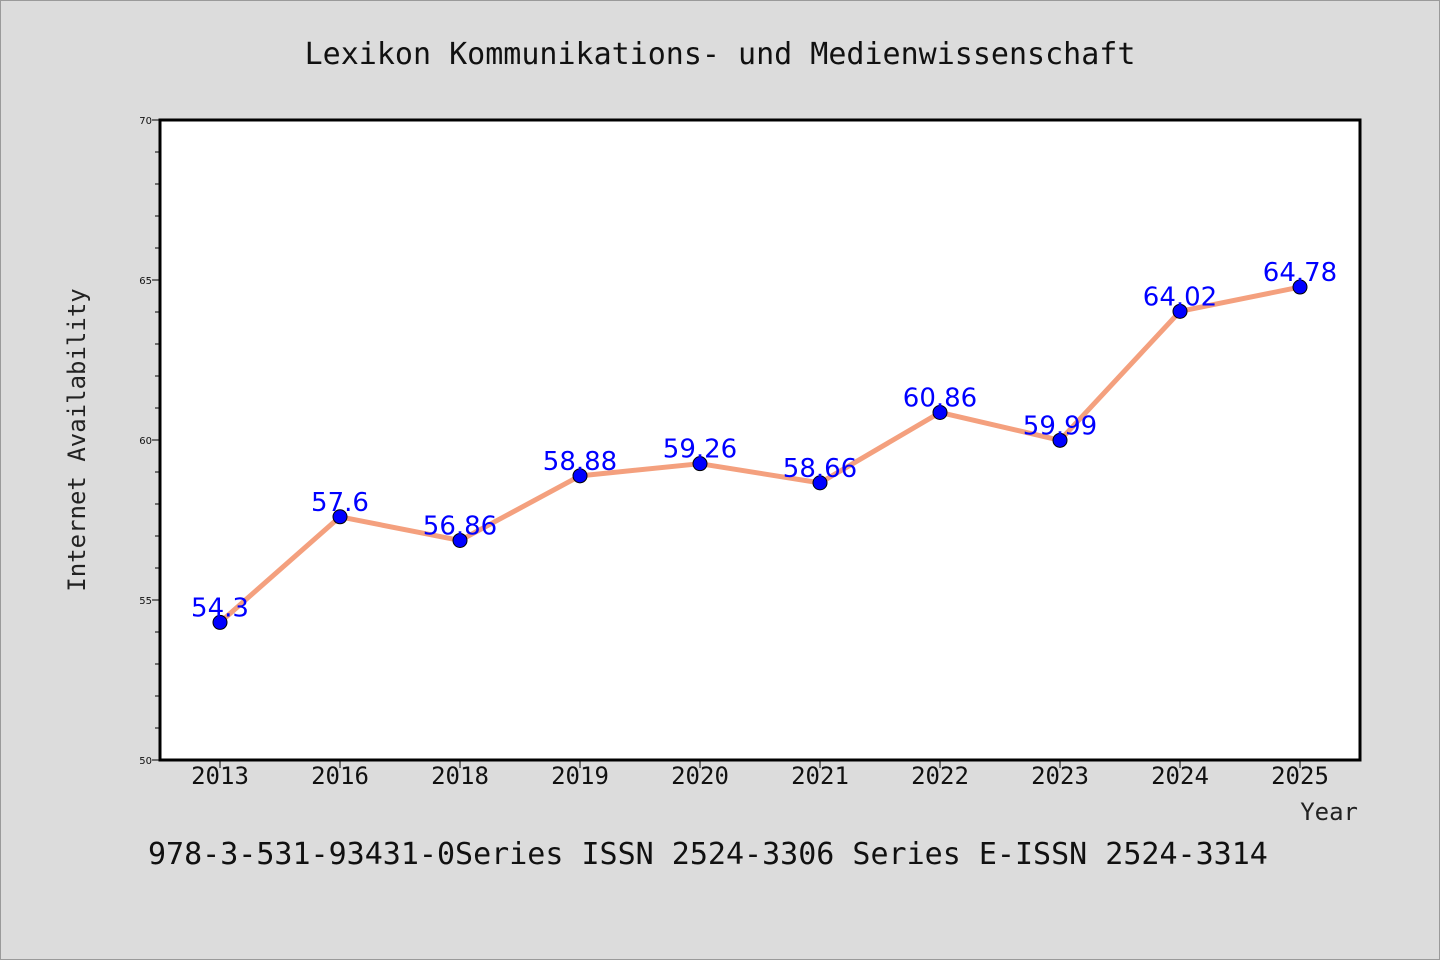 The width and height of the screenshot is (1440, 960). I want to click on x-tick-label: 2018, so click(460, 776).